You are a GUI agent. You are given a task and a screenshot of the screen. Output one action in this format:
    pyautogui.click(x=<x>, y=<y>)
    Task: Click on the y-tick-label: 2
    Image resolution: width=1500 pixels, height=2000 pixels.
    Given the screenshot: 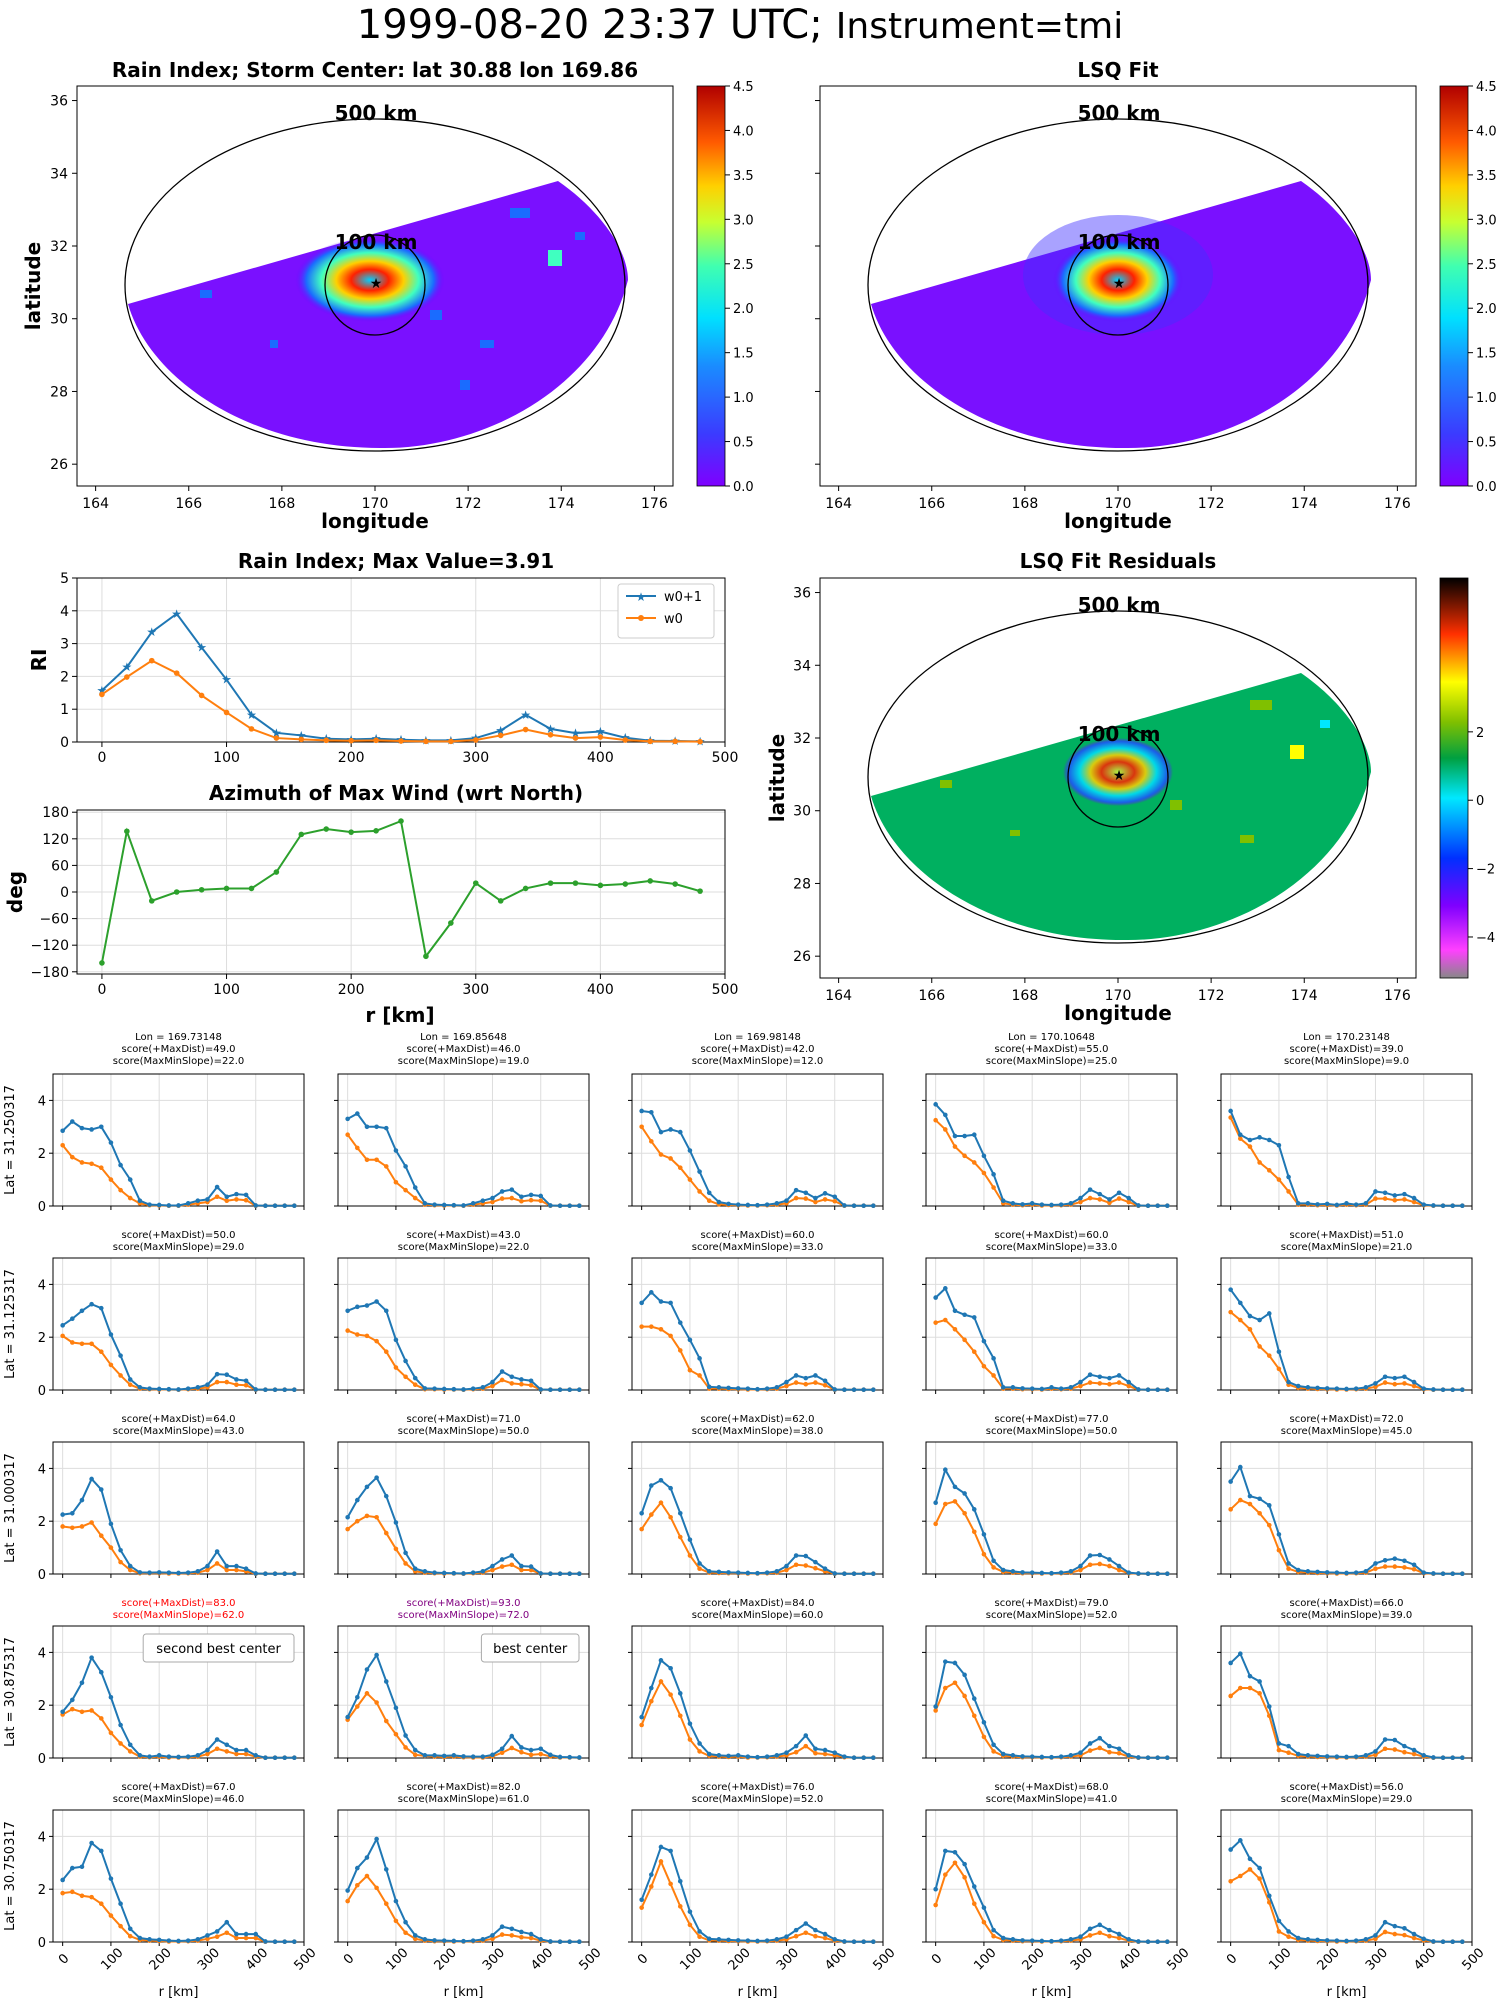 What is the action you would take?
    pyautogui.click(x=42, y=1338)
    